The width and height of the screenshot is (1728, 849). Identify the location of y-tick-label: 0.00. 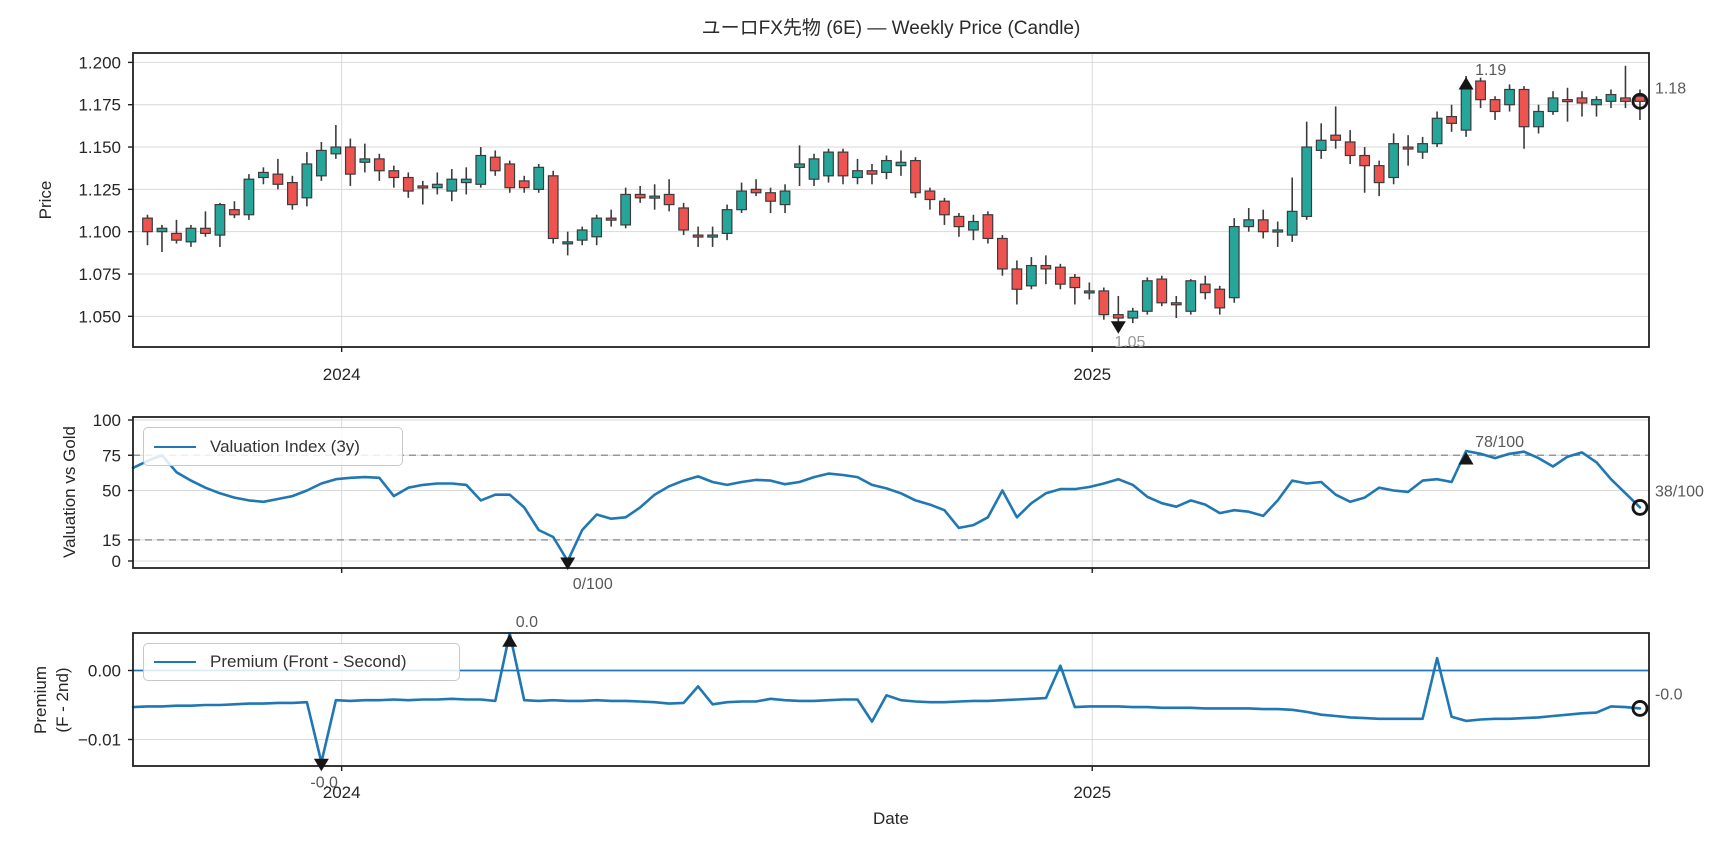
(104, 671).